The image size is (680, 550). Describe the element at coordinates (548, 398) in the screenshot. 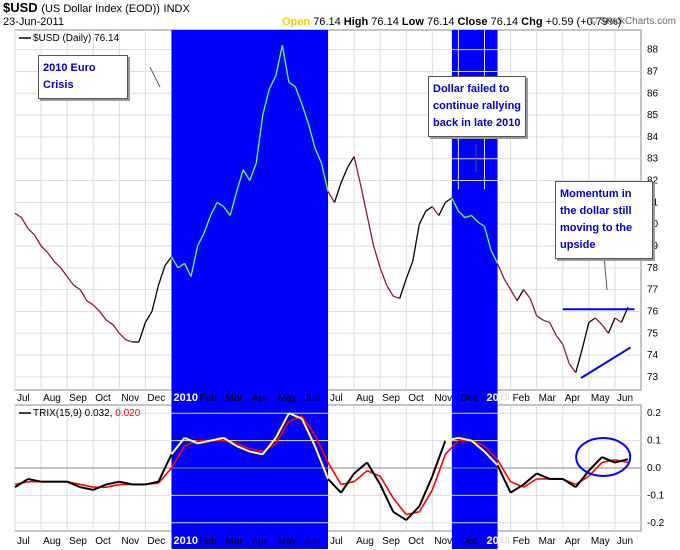

I see `price-x-tick-label: Mar` at that location.